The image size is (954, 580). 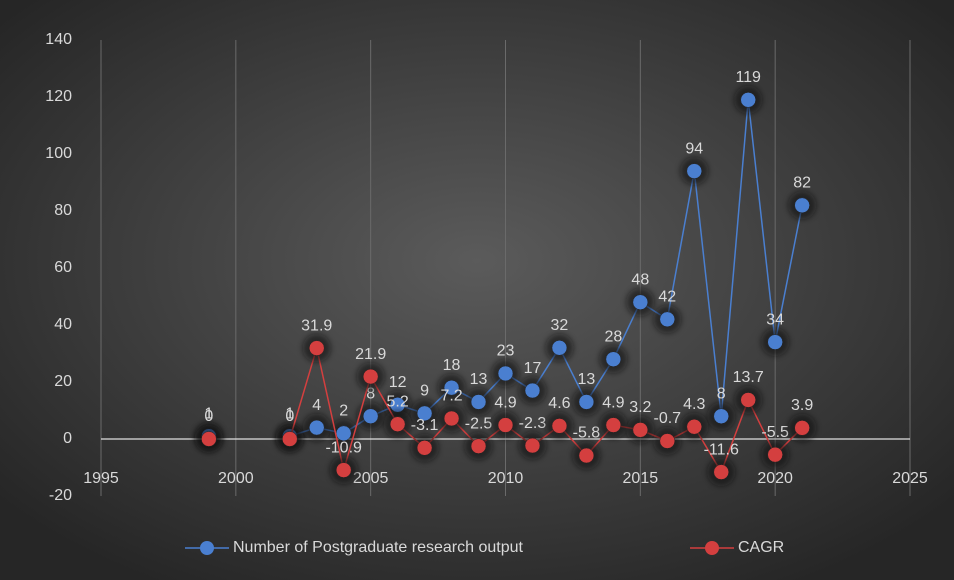 I want to click on x-tick-label: 2000, so click(x=236, y=478).